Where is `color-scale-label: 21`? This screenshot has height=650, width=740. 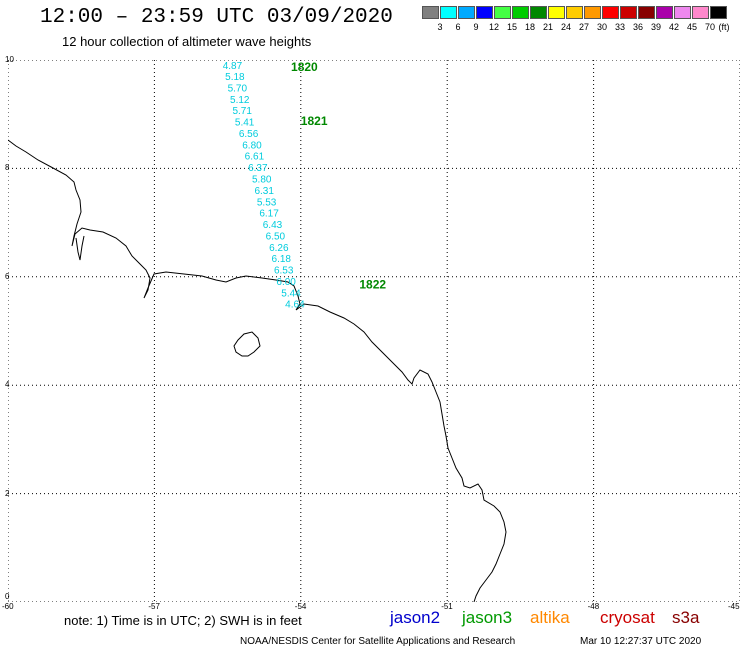 color-scale-label: 21 is located at coordinates (547, 27).